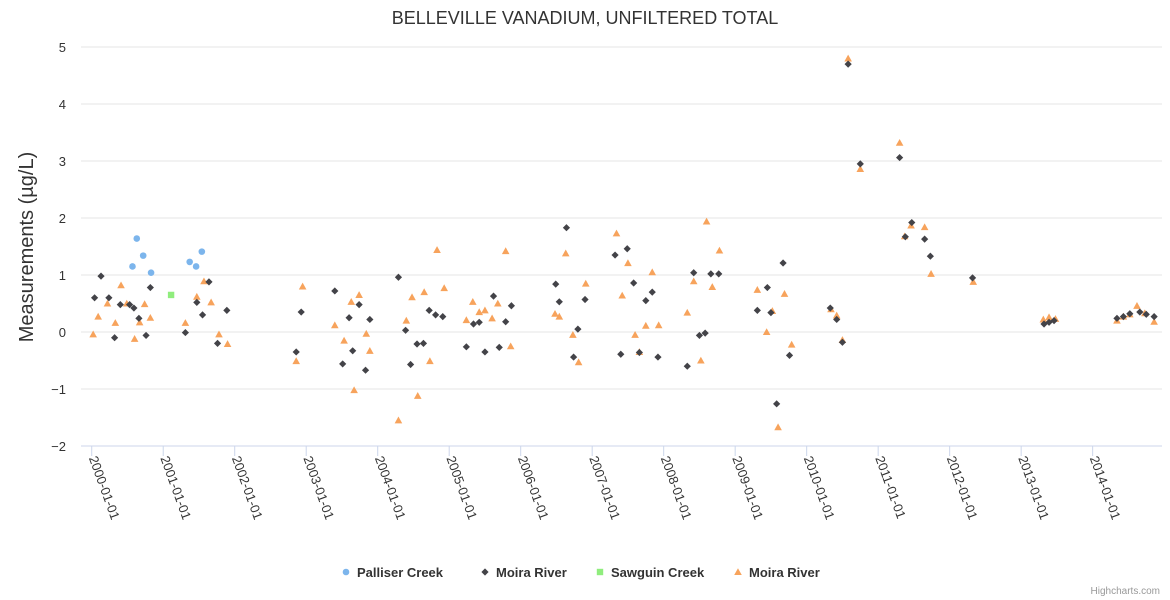  What do you see at coordinates (62, 332) in the screenshot?
I see `y-tick-label: 0` at bounding box center [62, 332].